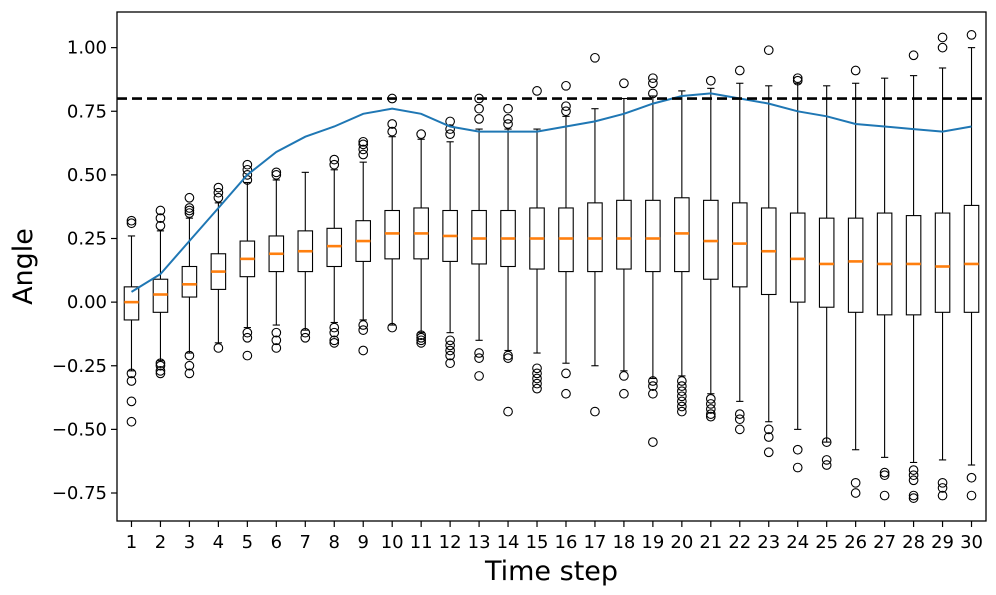  I want to click on x-tick-label: 24, so click(797, 542).